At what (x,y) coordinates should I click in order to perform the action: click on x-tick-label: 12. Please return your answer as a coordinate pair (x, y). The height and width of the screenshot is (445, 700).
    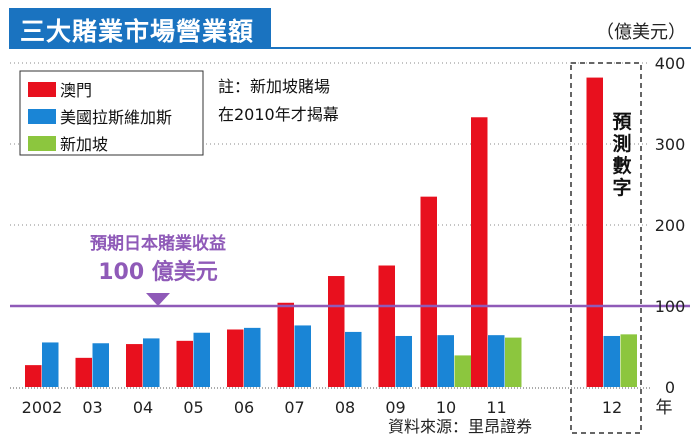
    Looking at the image, I should click on (612, 407).